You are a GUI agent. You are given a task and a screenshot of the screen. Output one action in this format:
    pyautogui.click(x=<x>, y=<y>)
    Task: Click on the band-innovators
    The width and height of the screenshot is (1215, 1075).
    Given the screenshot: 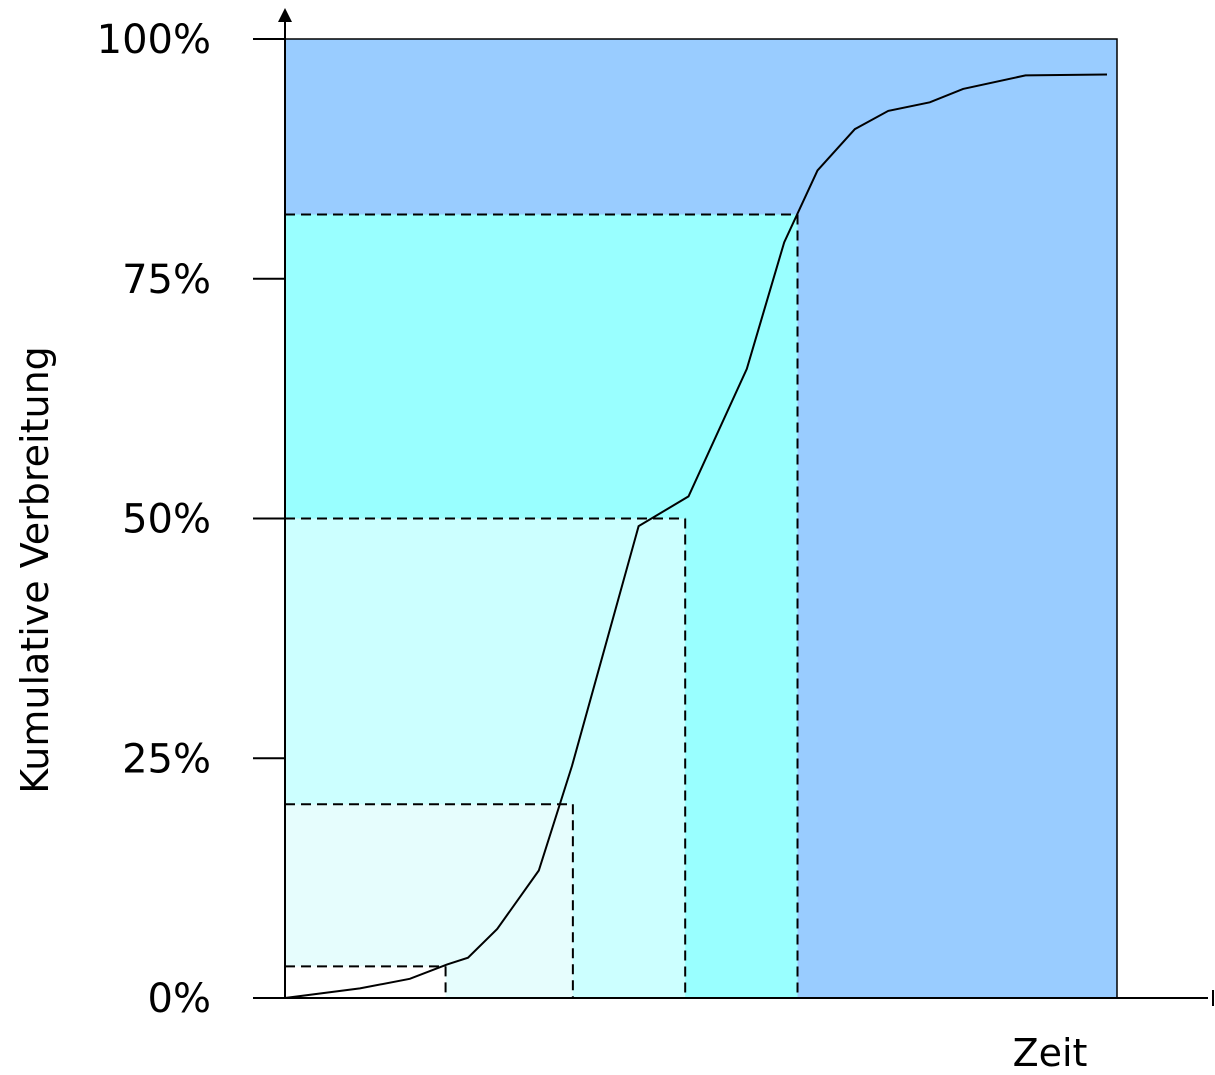 What is the action you would take?
    pyautogui.click(x=365, y=982)
    